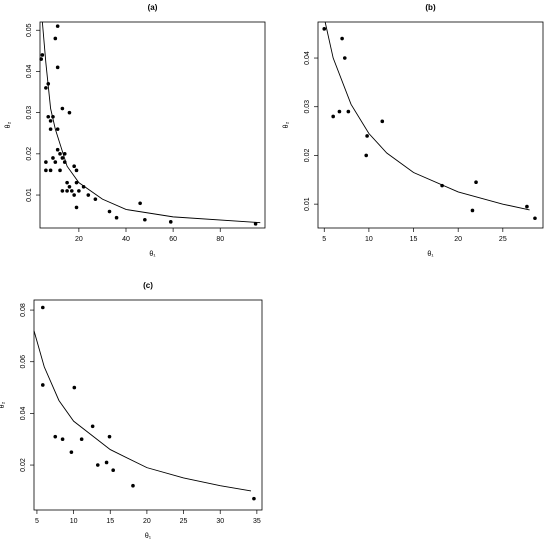 Image resolution: width=550 pixels, height=540 pixels. I want to click on x-axis-label: θ₁, so click(148, 536).